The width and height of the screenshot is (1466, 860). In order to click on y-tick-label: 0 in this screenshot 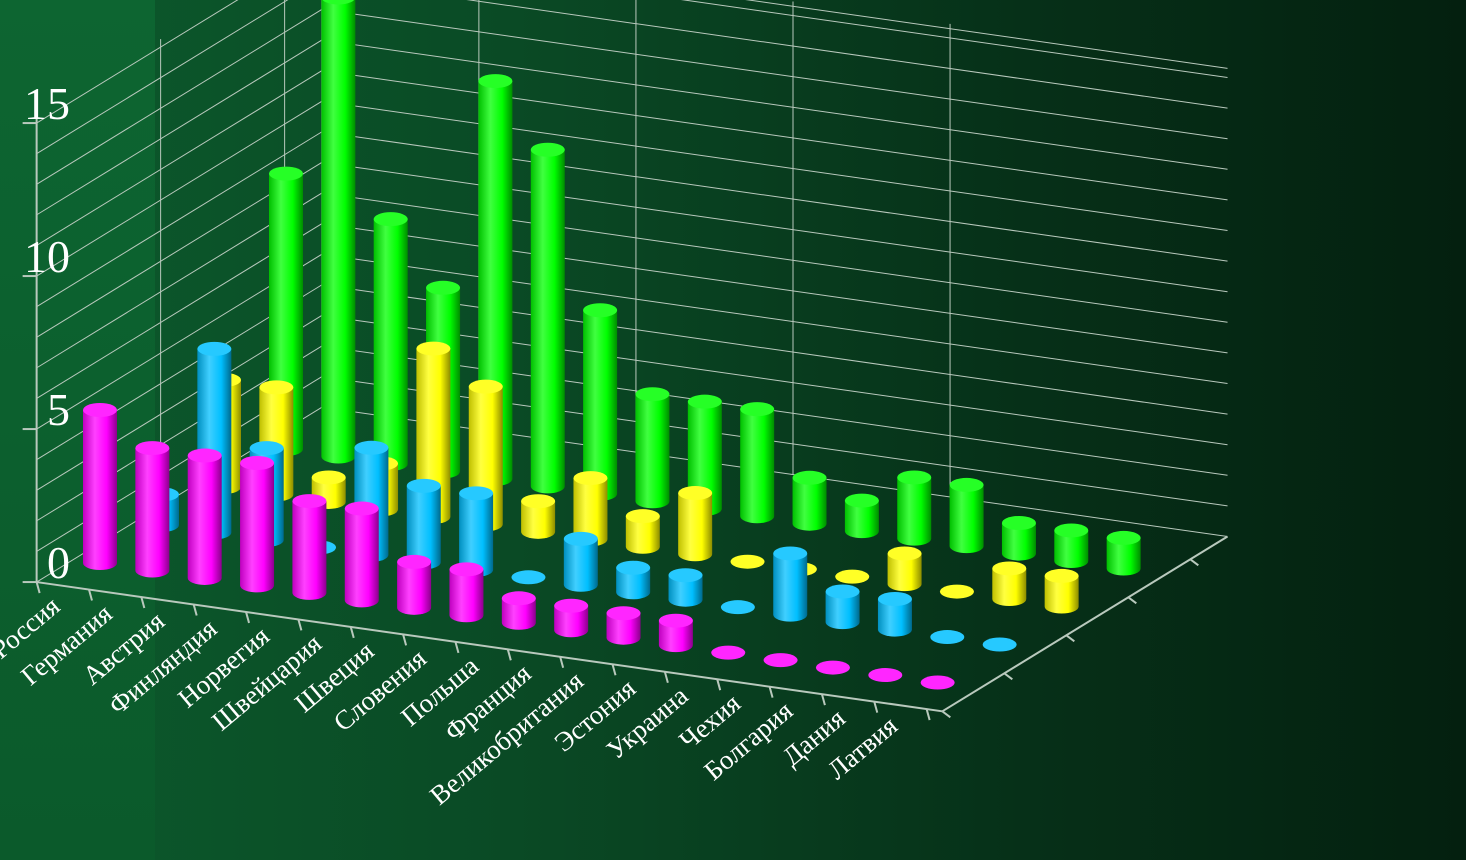, I will do `click(58, 562)`.